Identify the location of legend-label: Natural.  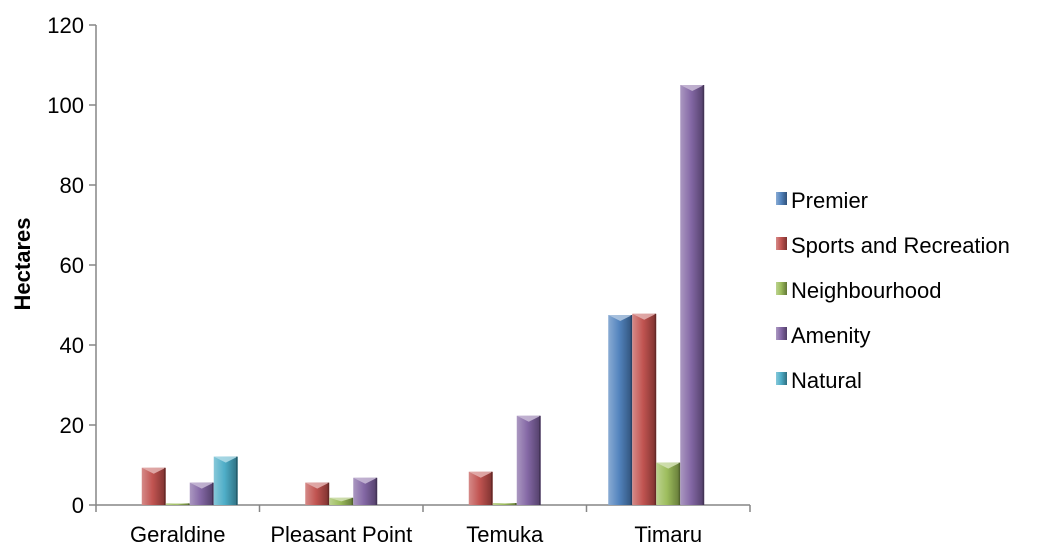
(826, 380).